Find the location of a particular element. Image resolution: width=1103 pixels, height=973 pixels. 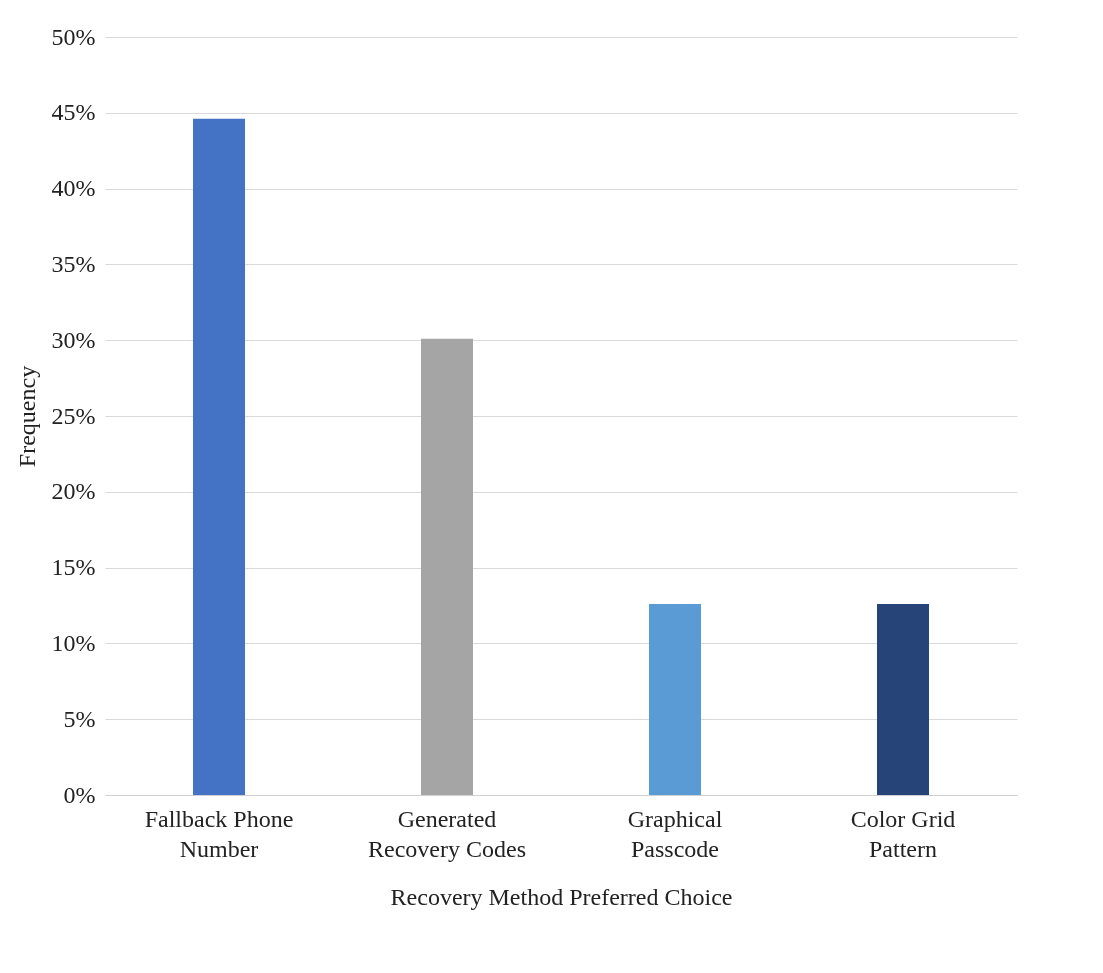

x-tick-label: Graphical Passcode is located at coordinates (675, 833).